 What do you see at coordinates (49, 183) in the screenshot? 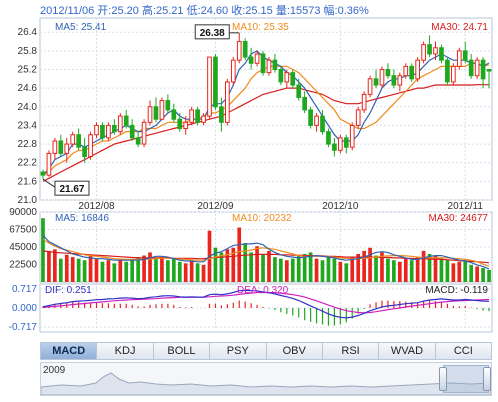
I see `low-marker-leader` at bounding box center [49, 183].